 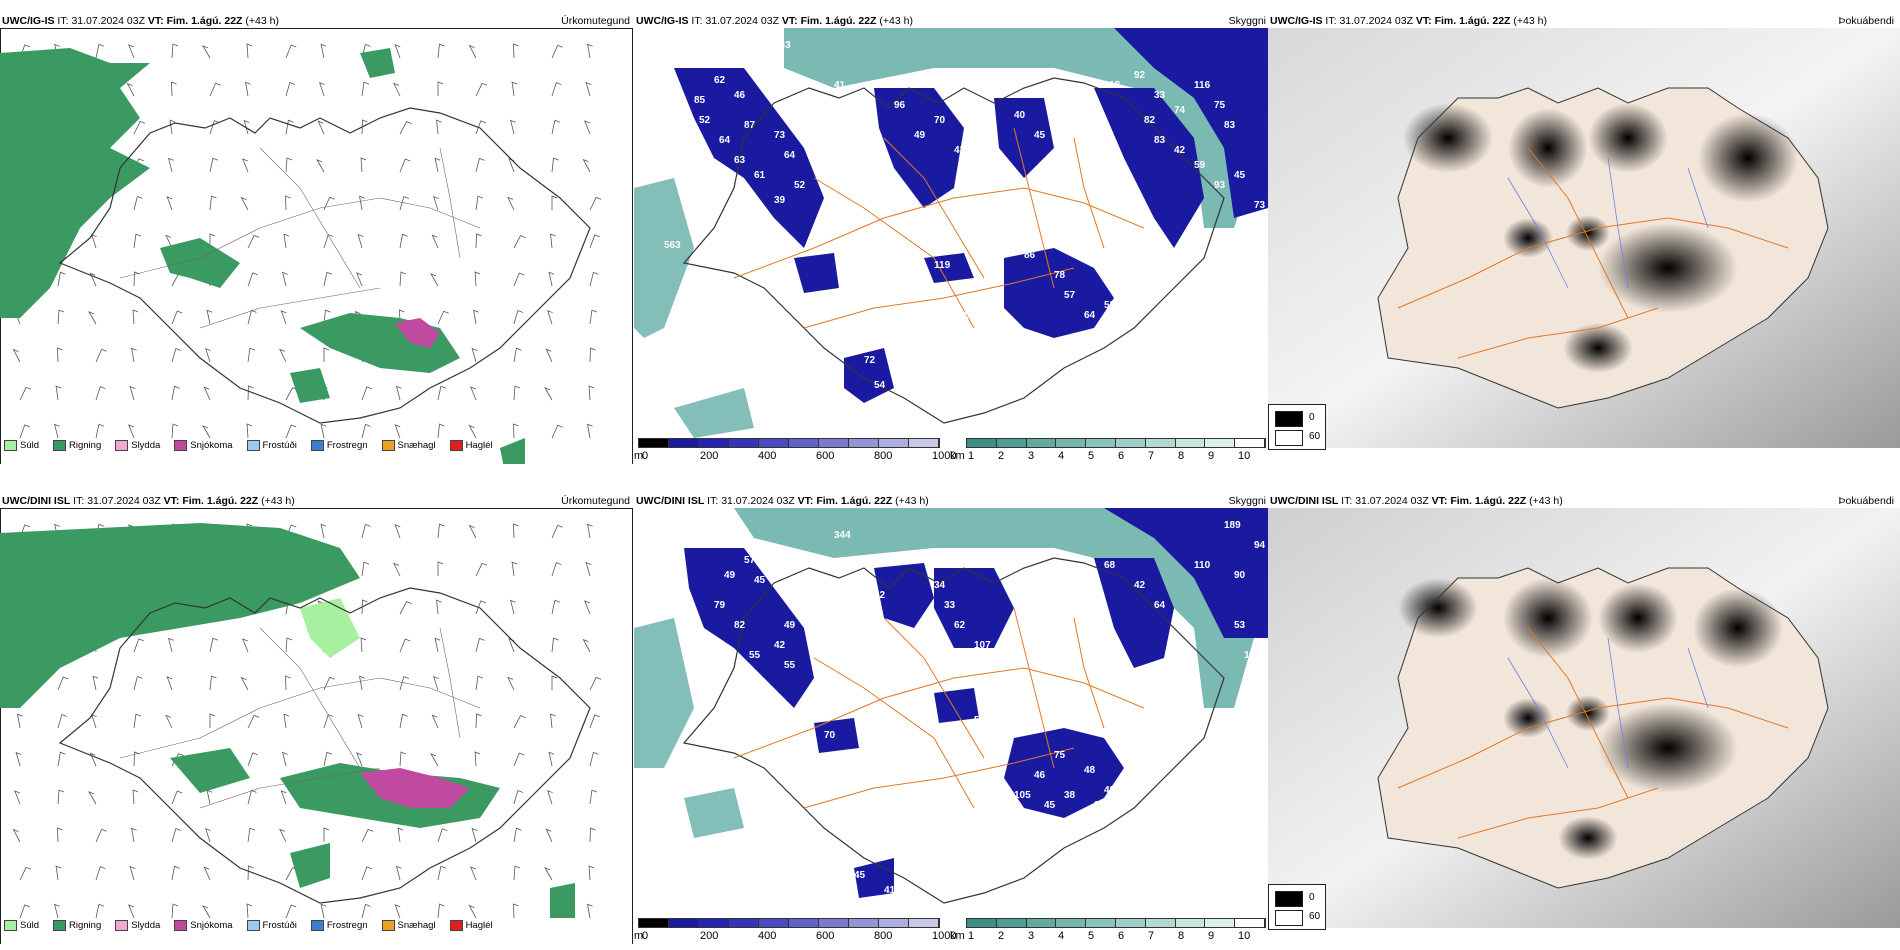 I want to click on cloud-base-label: 64, so click(x=790, y=155).